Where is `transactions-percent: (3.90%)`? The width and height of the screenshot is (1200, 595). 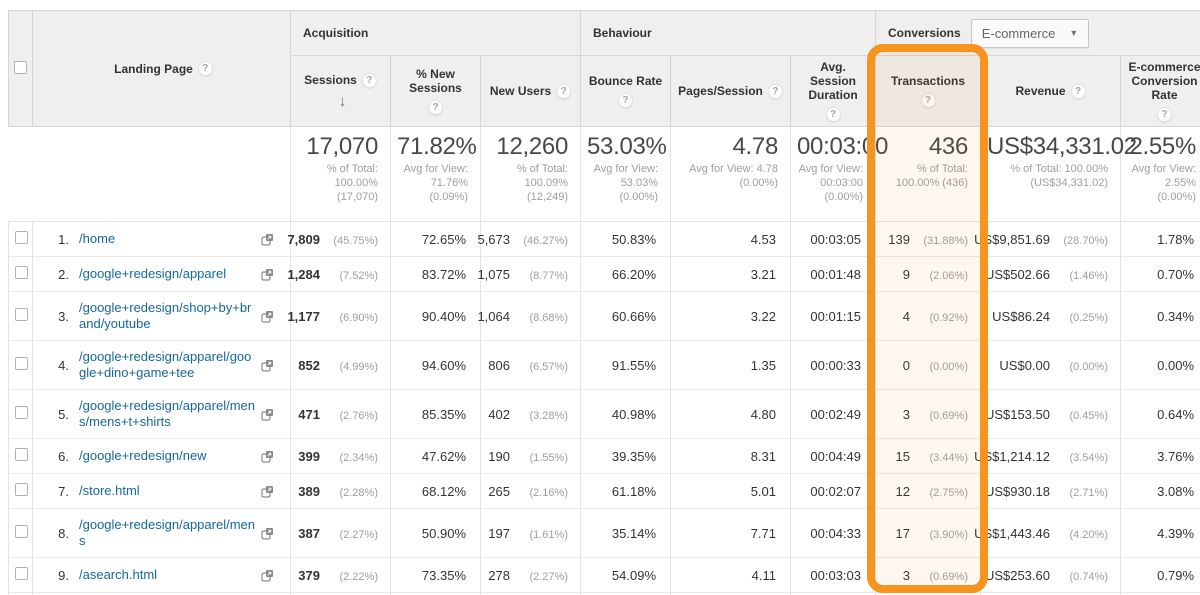
transactions-percent: (3.90%) is located at coordinates (948, 534).